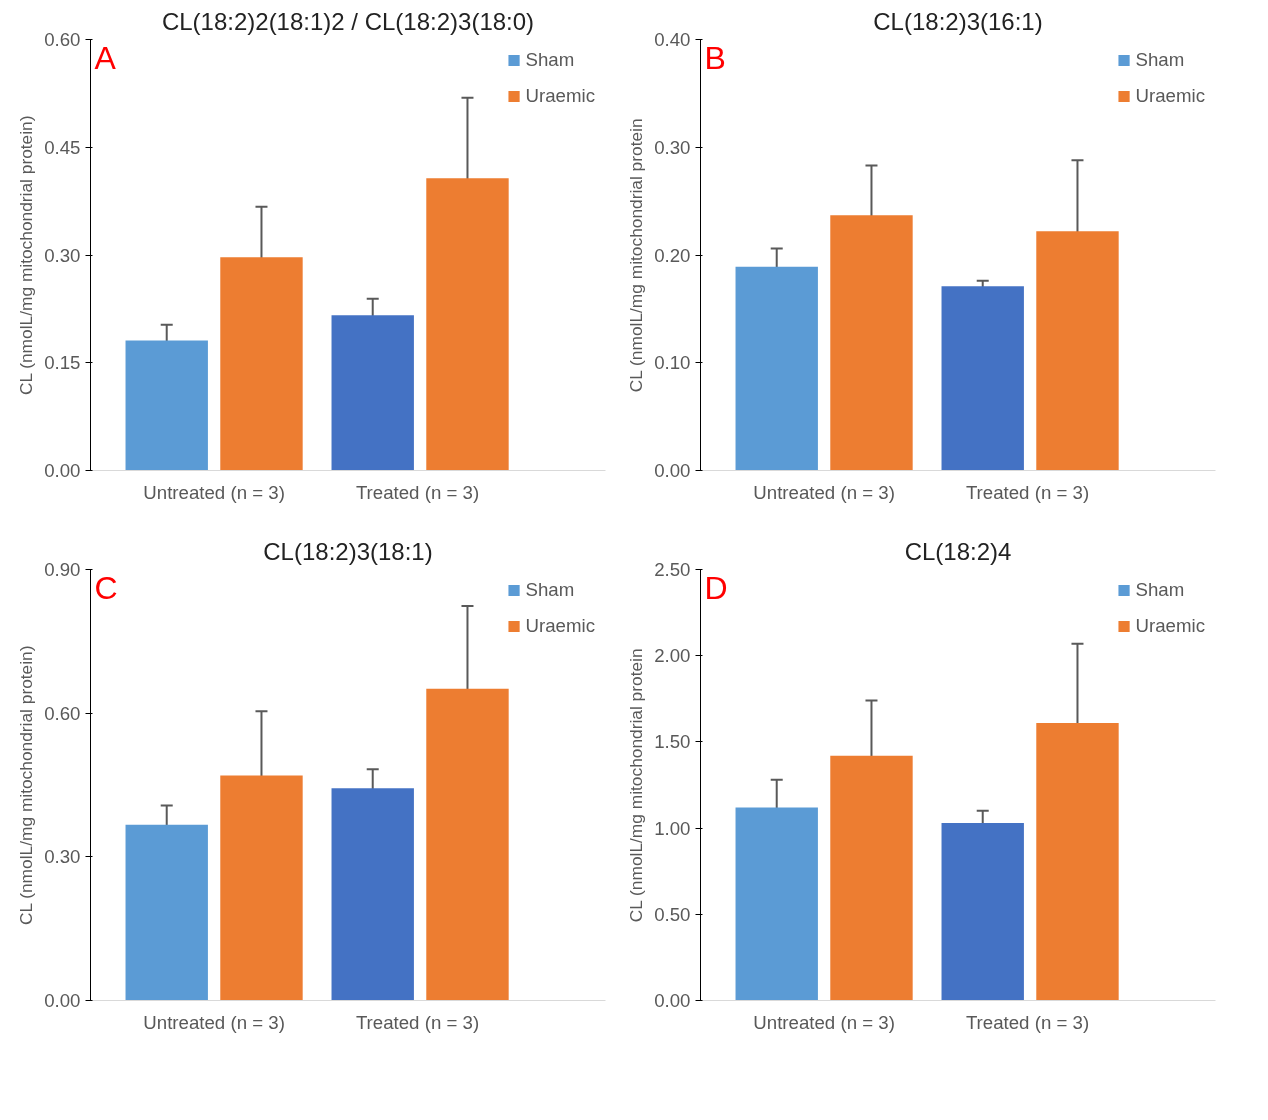 Image resolution: width=1268 pixels, height=1120 pixels. I want to click on chart-title: CL(18:2)2(18:1)2 / CL(18:2)3(18:0), so click(348, 21).